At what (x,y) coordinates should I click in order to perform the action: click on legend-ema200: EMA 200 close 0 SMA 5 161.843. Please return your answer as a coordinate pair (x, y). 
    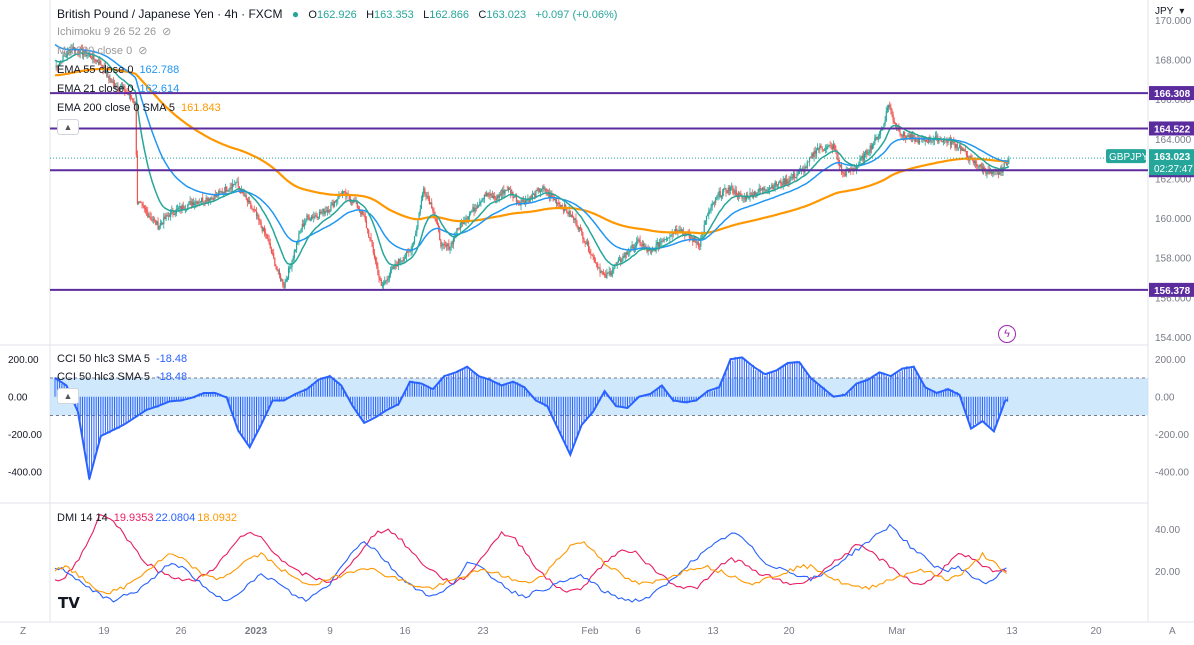
    Looking at the image, I should click on (142, 108).